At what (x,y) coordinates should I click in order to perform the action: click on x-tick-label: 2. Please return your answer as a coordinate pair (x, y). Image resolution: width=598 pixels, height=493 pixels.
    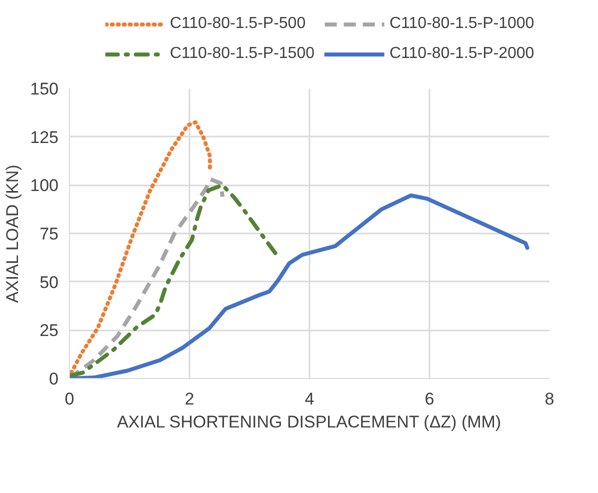
    Looking at the image, I should click on (189, 399).